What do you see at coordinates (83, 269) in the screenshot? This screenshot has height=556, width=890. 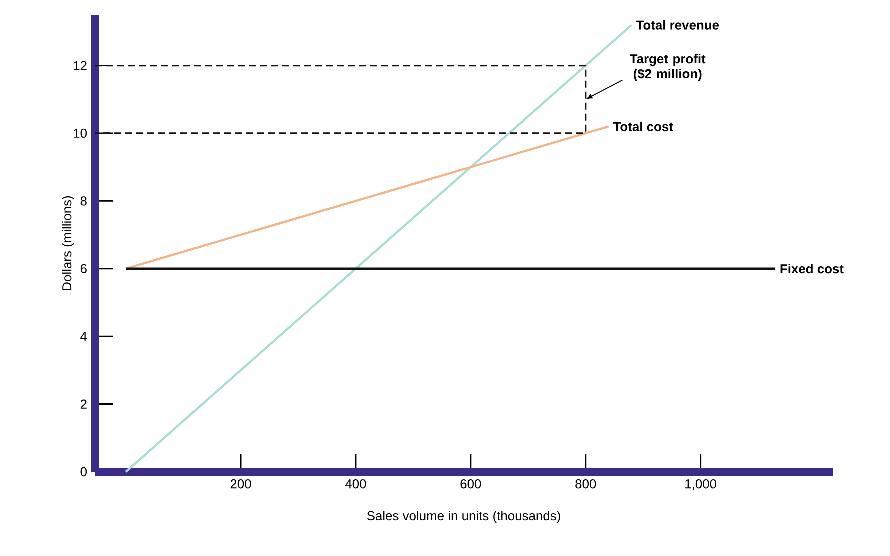 I see `y-tick-label: 6` at bounding box center [83, 269].